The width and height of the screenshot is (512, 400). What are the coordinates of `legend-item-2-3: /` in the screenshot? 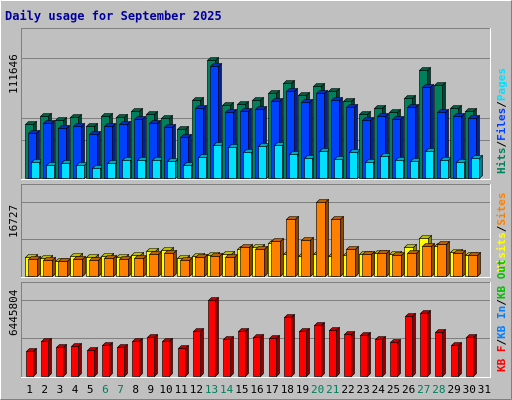 It's located at (501, 302).